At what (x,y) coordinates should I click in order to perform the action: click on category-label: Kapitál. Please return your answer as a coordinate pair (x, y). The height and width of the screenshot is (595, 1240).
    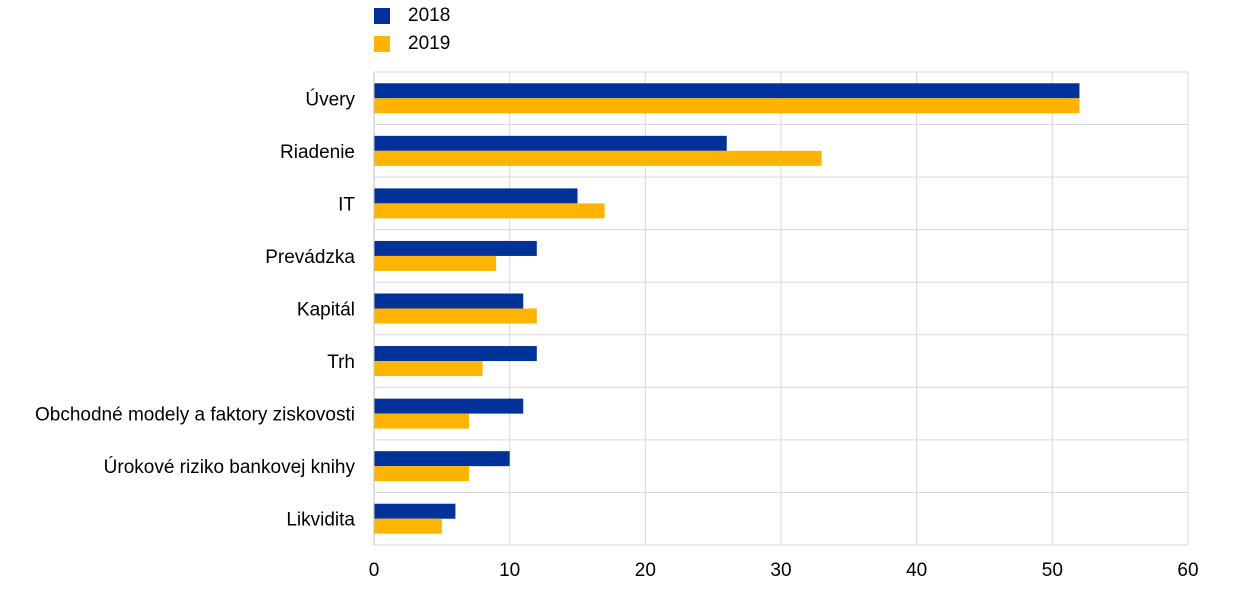
    Looking at the image, I should click on (326, 310).